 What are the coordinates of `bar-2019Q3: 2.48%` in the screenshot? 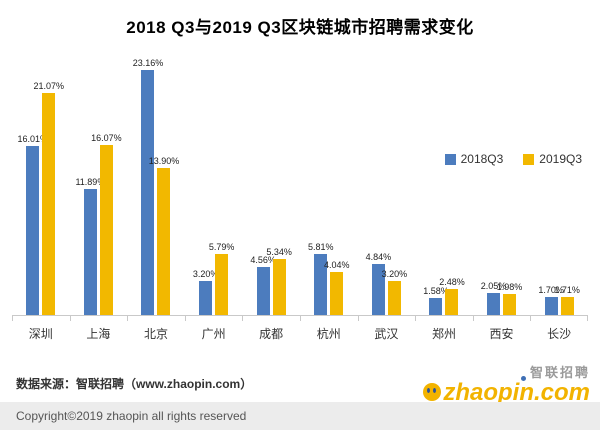 It's located at (452, 296).